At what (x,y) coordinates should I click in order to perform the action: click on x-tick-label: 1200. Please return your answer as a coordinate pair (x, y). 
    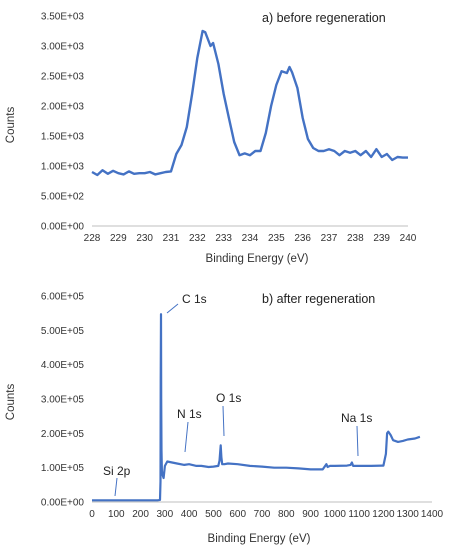
    Looking at the image, I should click on (383, 514).